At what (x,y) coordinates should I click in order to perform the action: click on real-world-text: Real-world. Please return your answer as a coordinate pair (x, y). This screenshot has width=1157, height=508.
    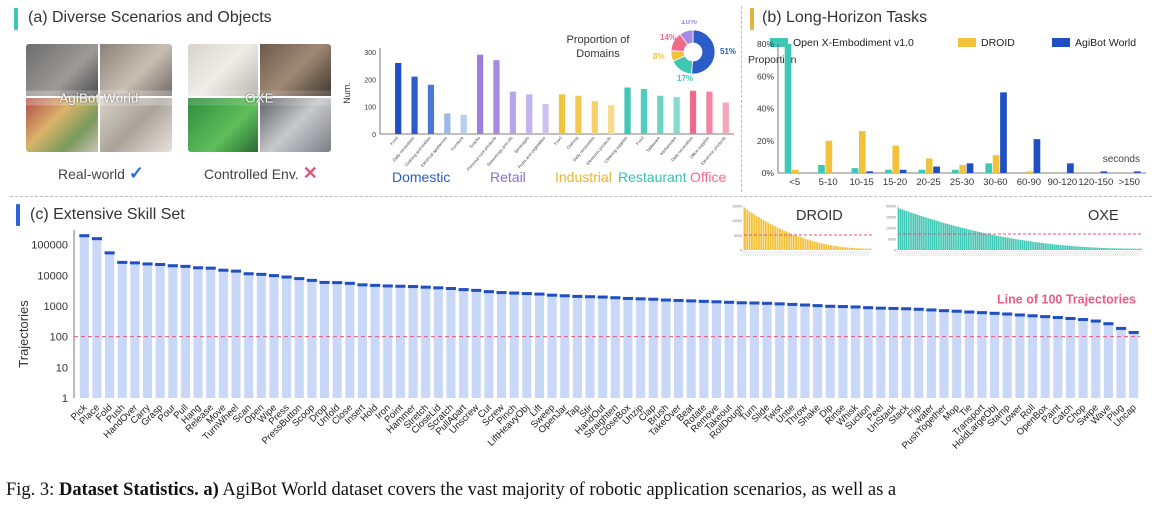
    Looking at the image, I should click on (91, 174).